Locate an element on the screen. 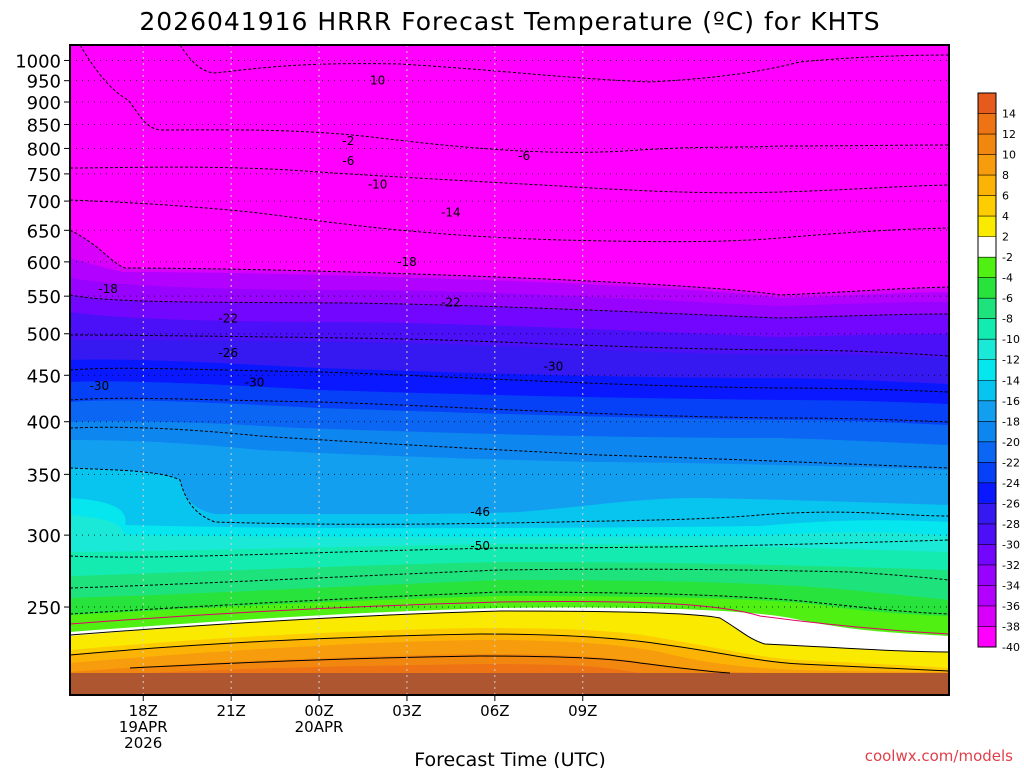 Image resolution: width=1024 pixels, height=768 pixels. legend-label: 4 is located at coordinates (1005, 216).